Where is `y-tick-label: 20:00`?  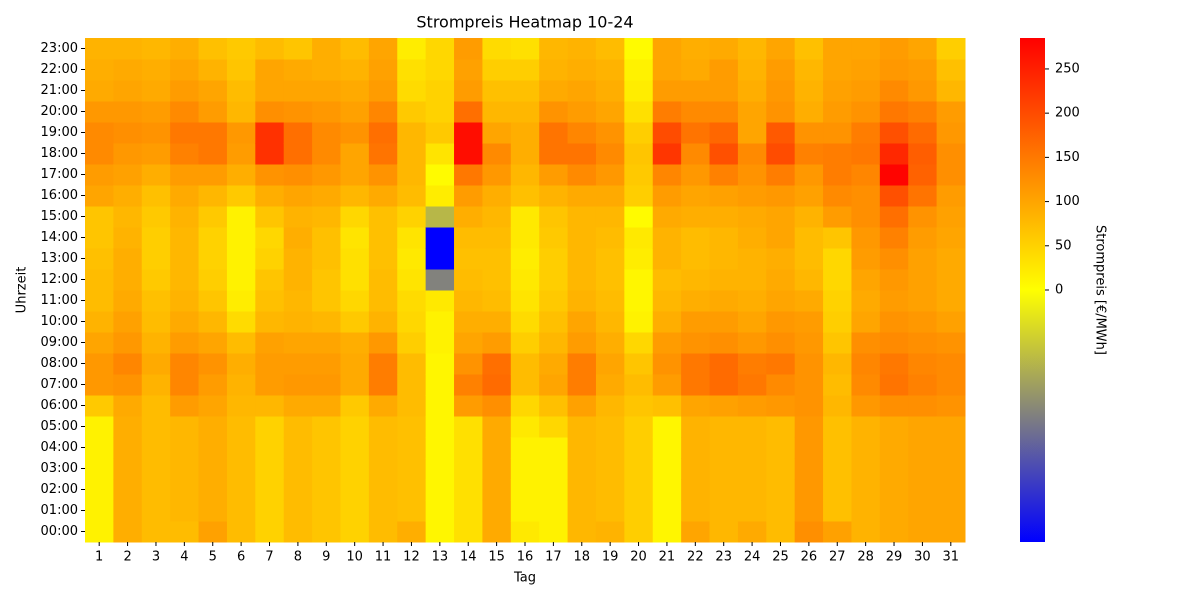 y-tick-label: 20:00 is located at coordinates (59, 111).